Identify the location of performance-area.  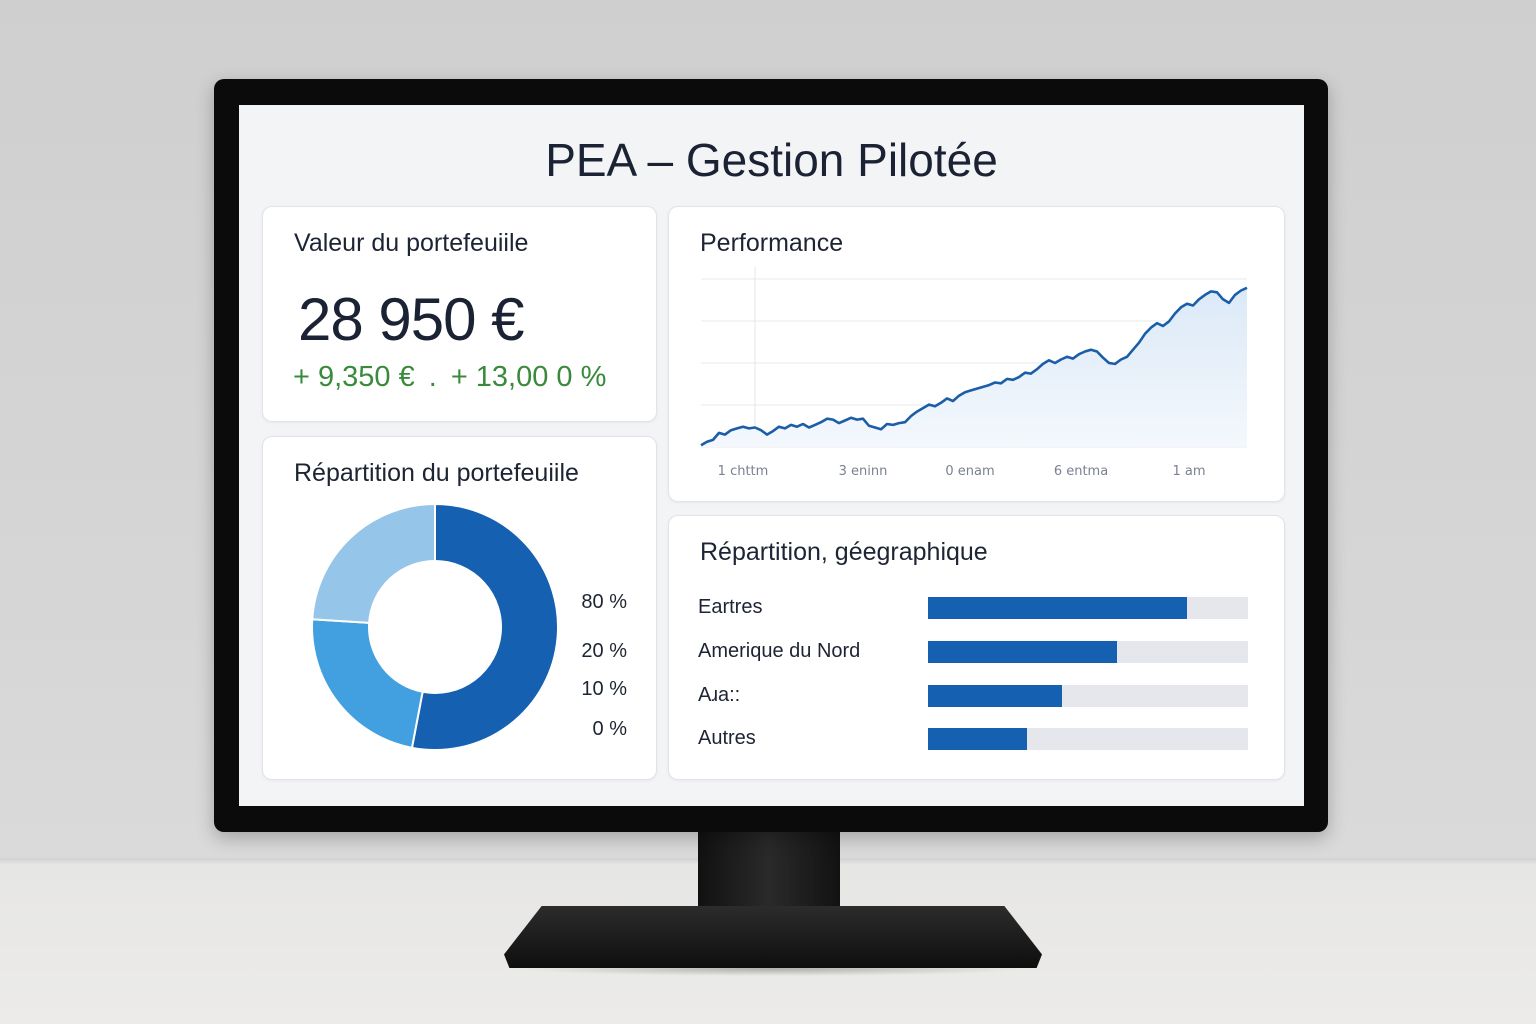
(974, 367).